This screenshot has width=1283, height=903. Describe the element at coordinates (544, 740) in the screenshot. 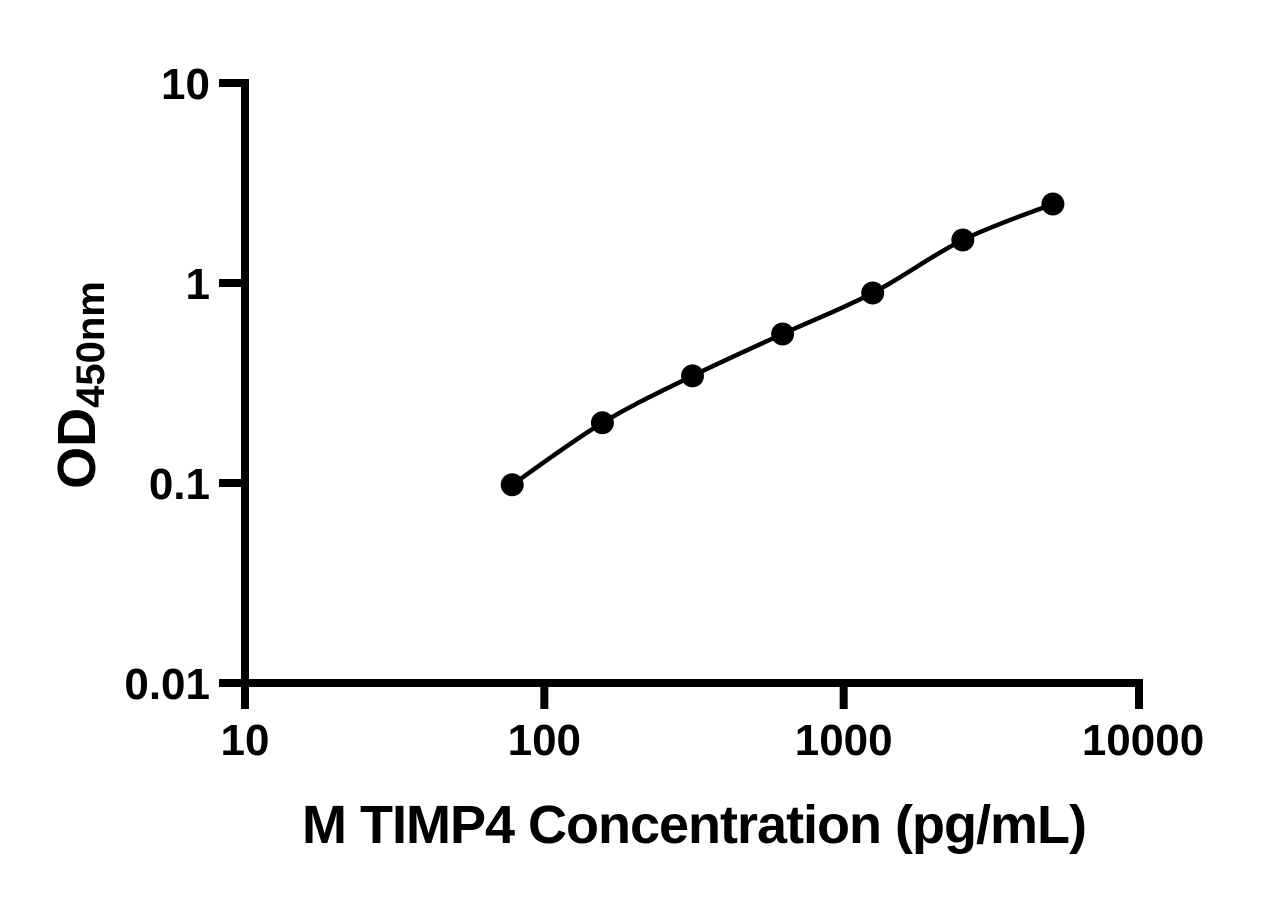

I see `x-tick-label: 100` at that location.